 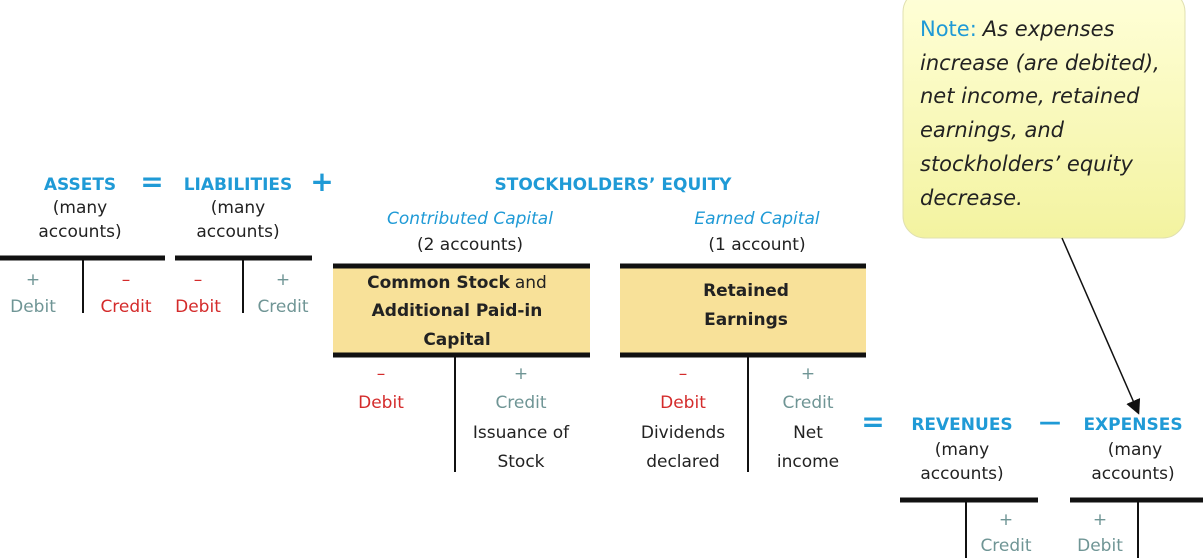 I want to click on revenues-sub: (many, so click(x=962, y=450).